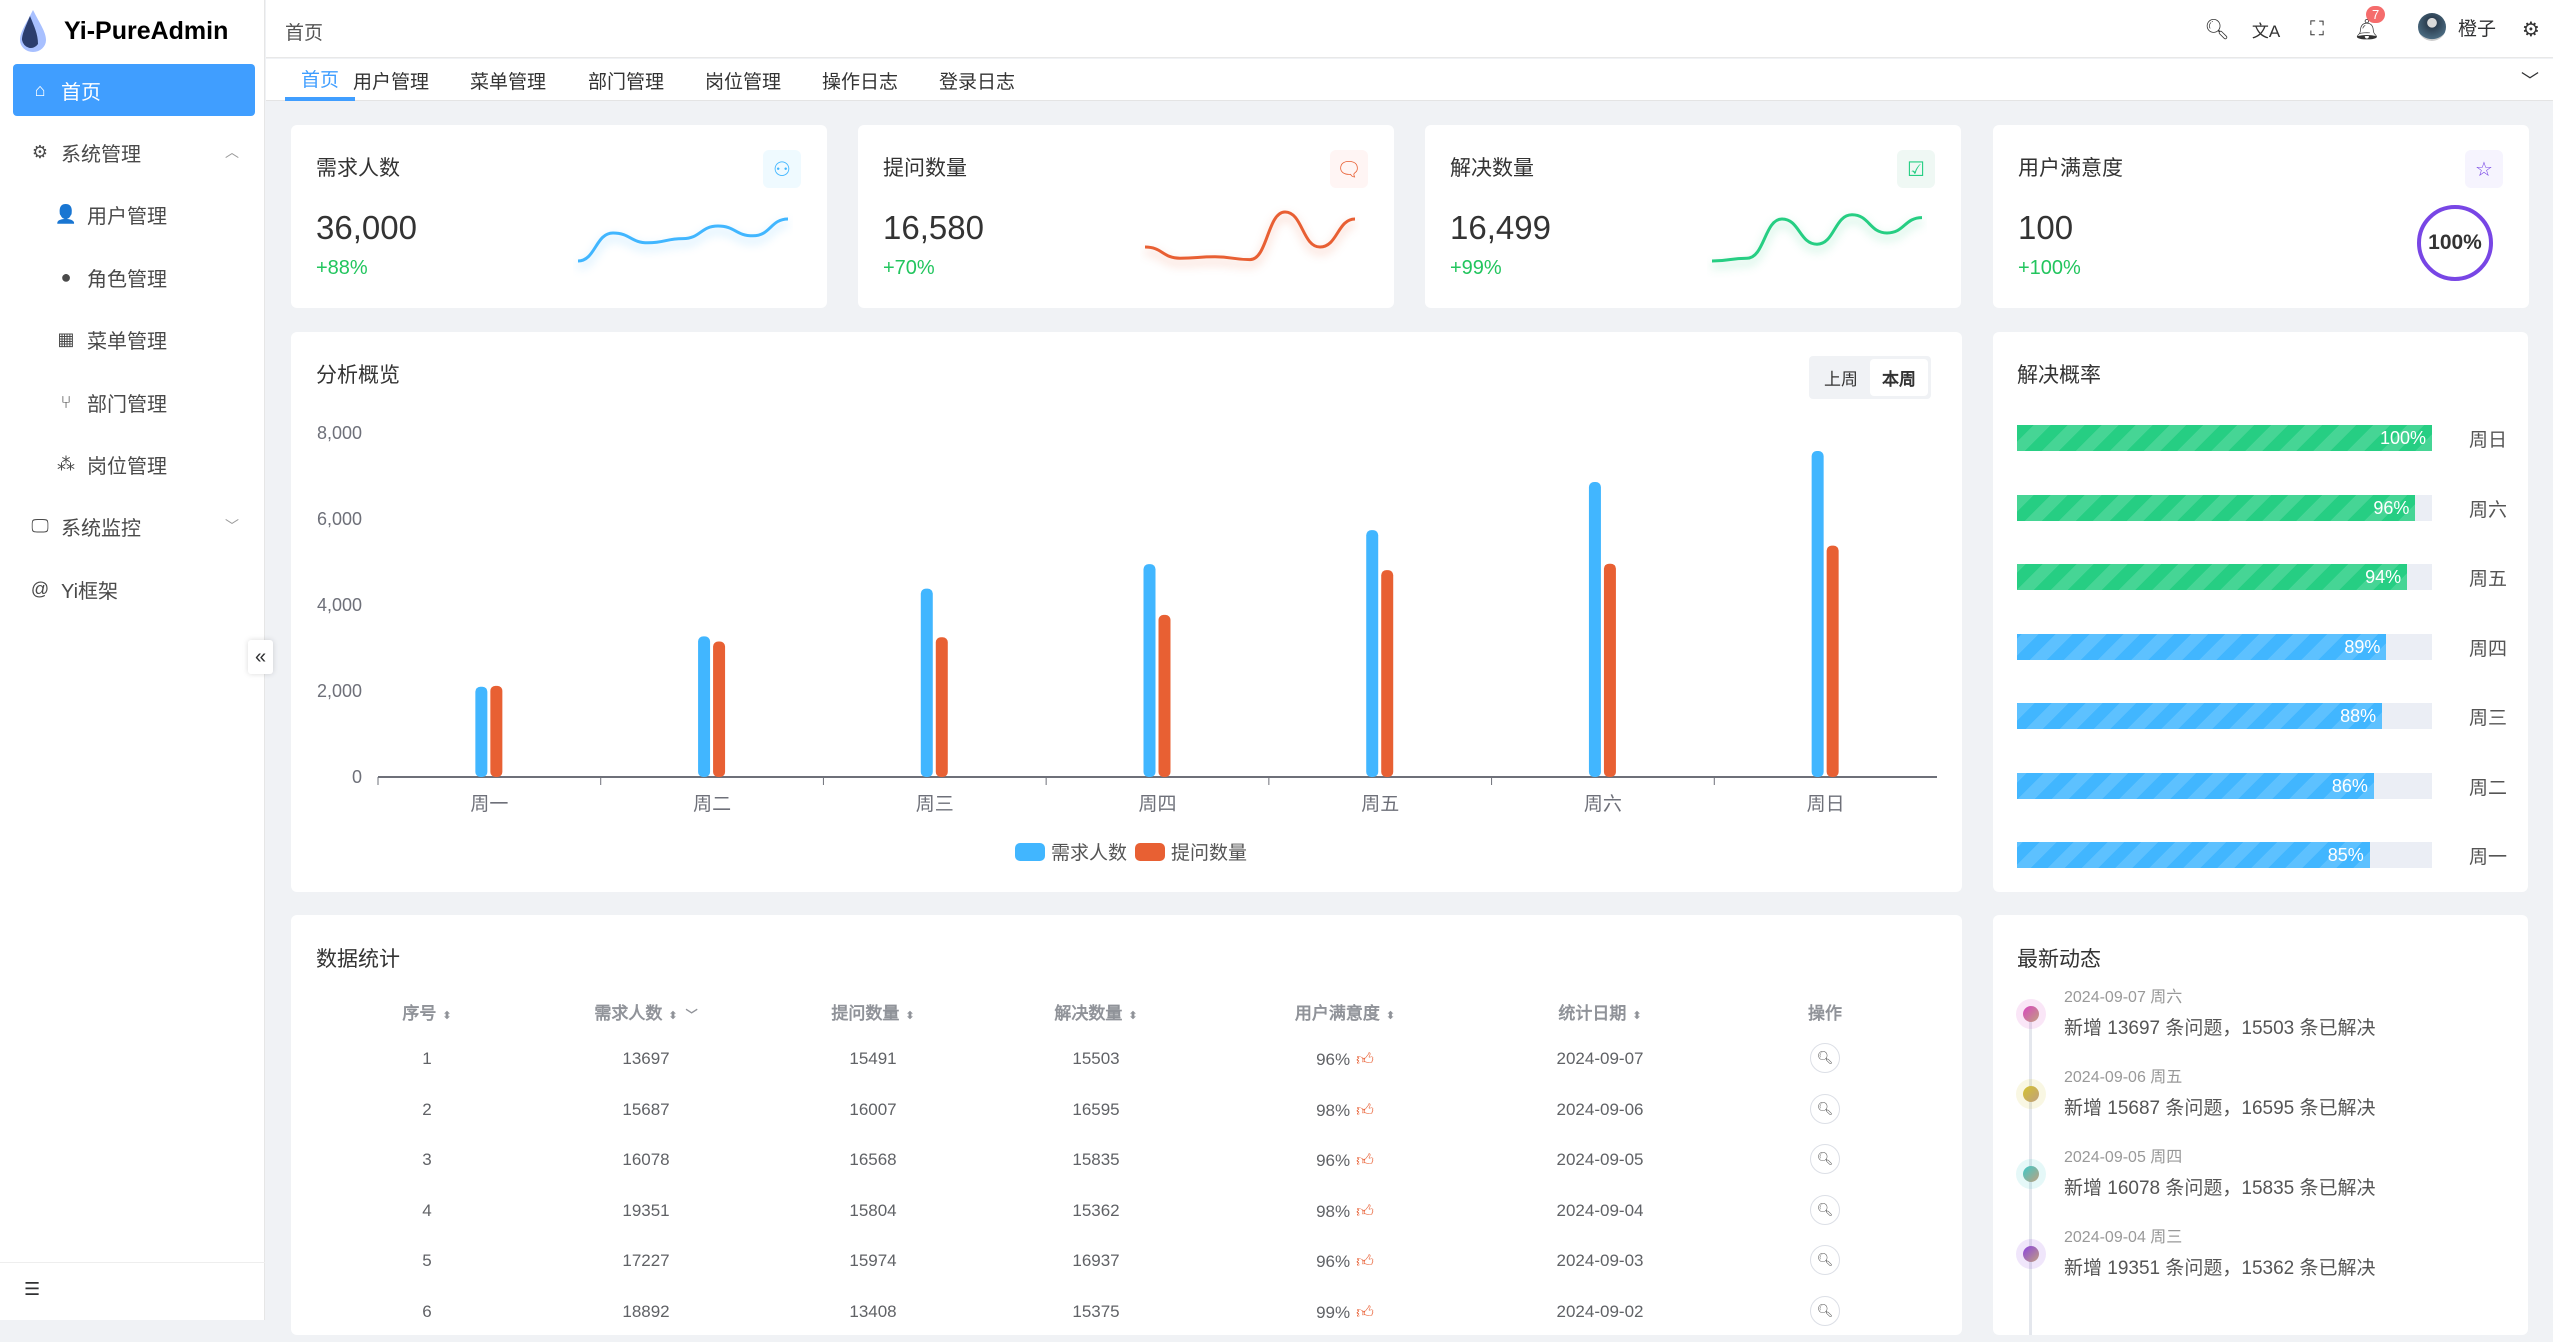 The height and width of the screenshot is (1342, 2553). Describe the element at coordinates (1096, 1011) in the screenshot. I see `column-header: 解决数量 ⬍` at that location.